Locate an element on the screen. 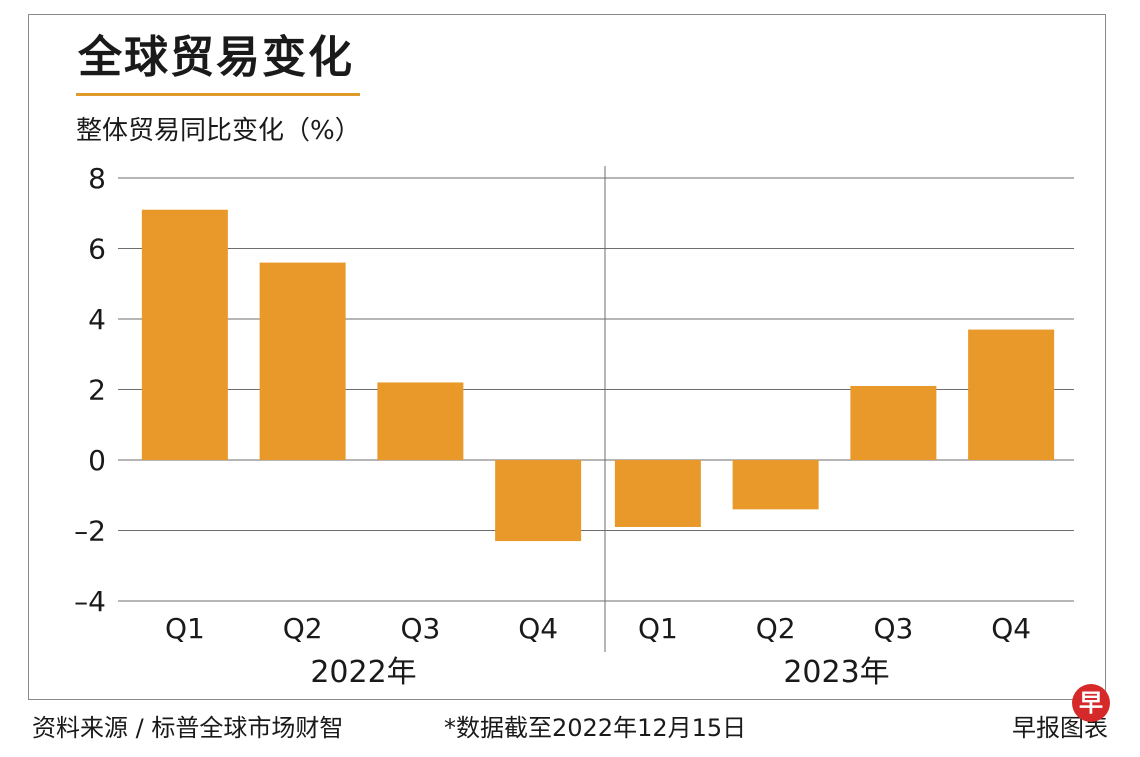 Image resolution: width=1140 pixels, height=757 pixels. source-note: 资料来源 / 标普全球市场财智 is located at coordinates (188, 728).